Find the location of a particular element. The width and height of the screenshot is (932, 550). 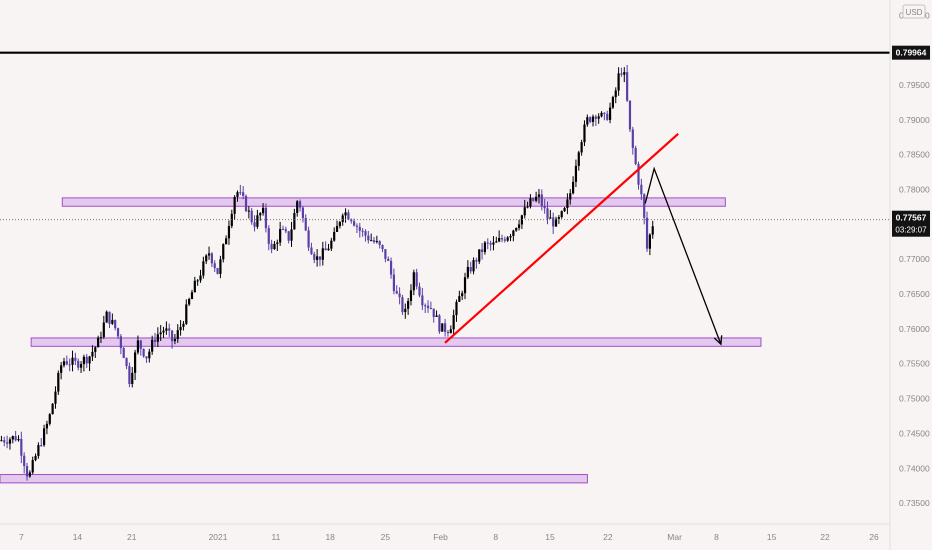

y-tick-label: 0.75000 is located at coordinates (914, 399).